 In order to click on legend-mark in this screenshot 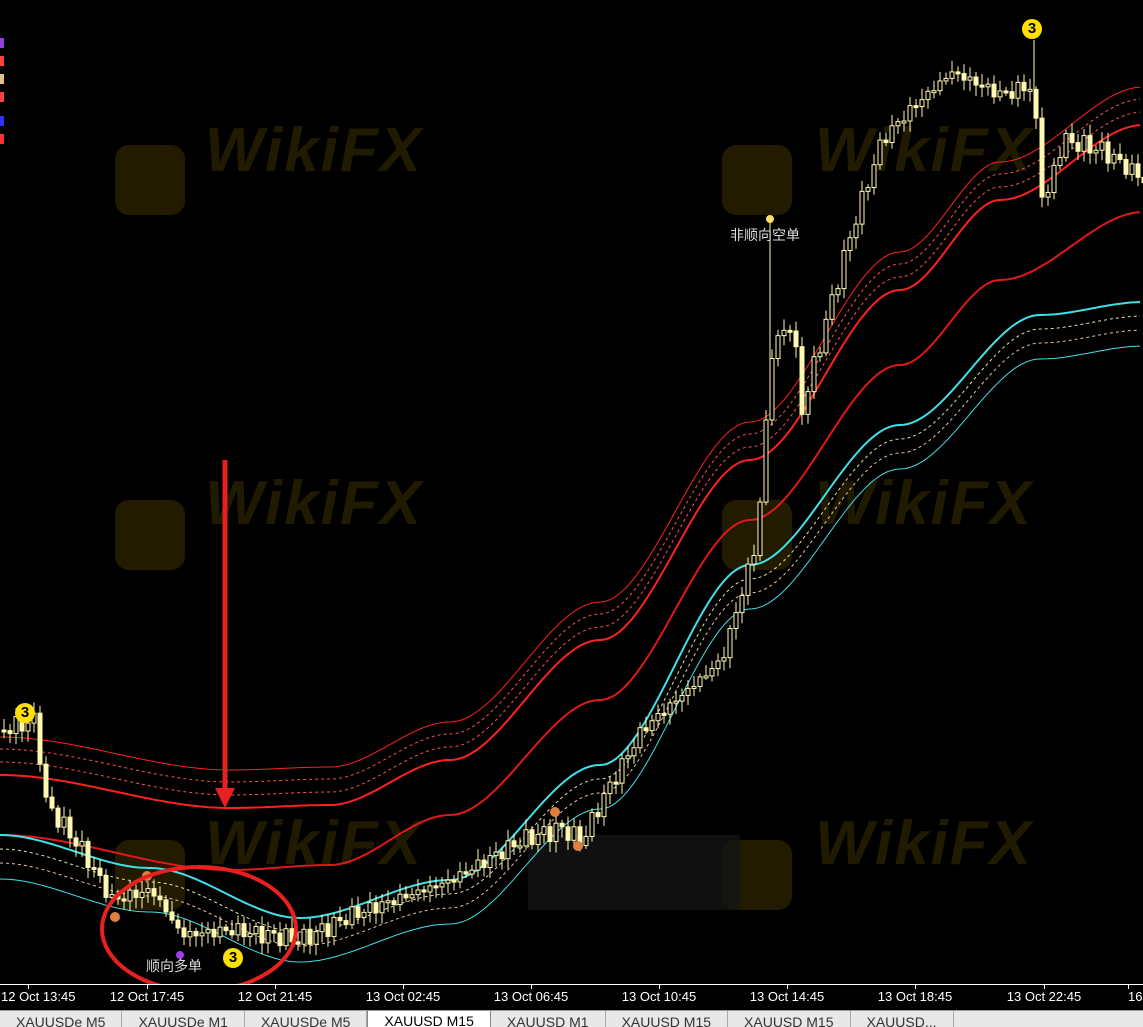, I will do `click(2, 121)`.